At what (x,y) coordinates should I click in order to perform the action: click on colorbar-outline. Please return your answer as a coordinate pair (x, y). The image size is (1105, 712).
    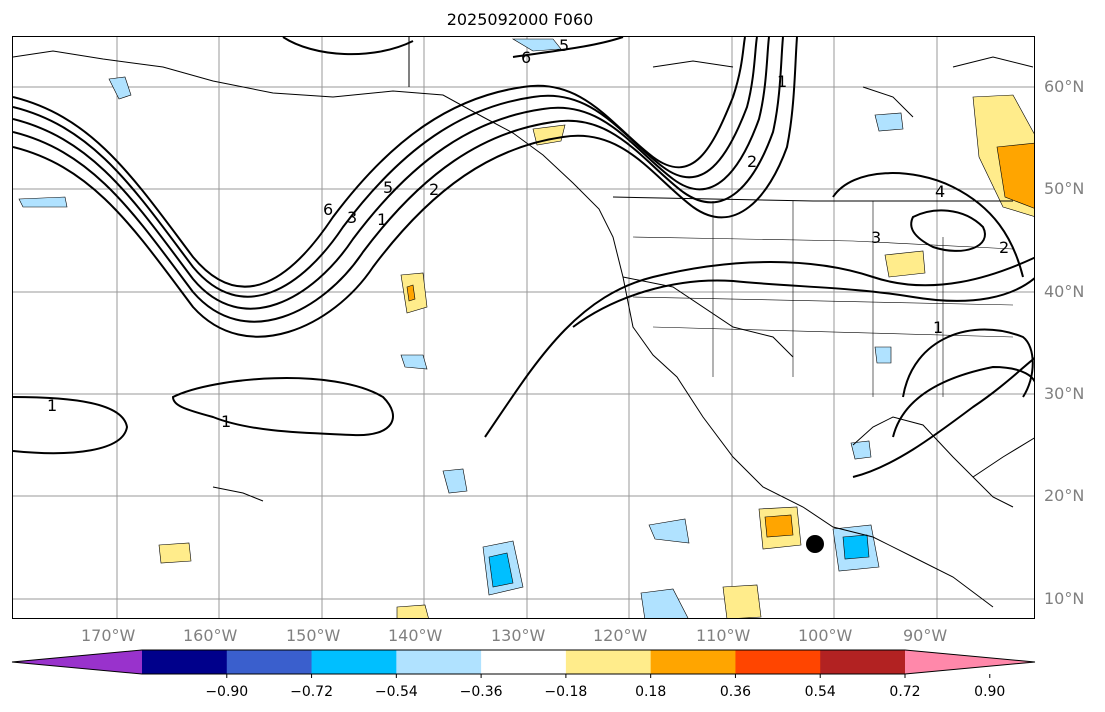
    Looking at the image, I should click on (523, 662).